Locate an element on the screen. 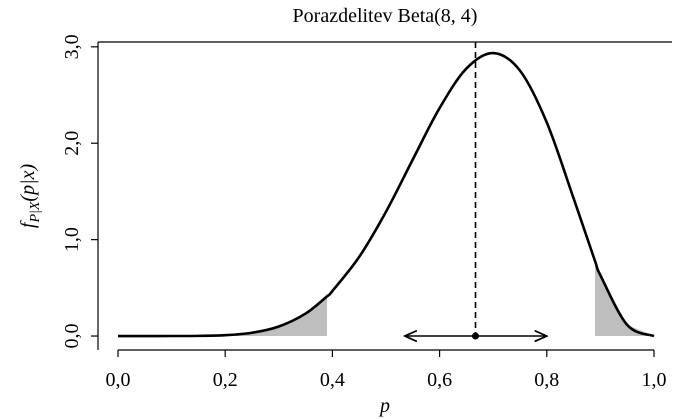  y-axis-label: fP|X(p|x) is located at coordinates (30, 196).